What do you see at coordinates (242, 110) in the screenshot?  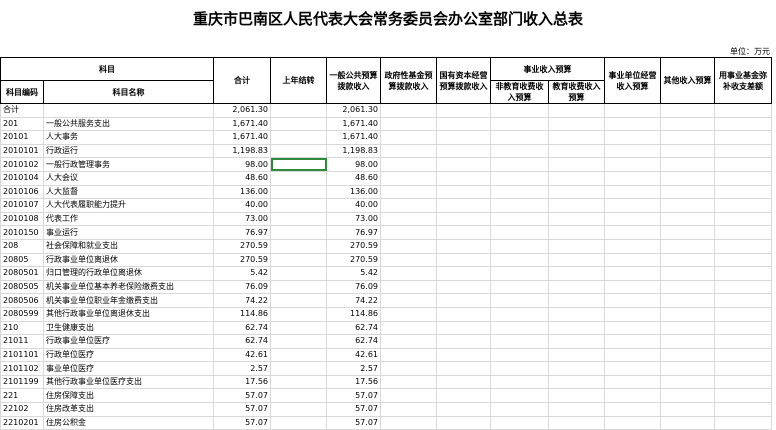 I see `table-cell: 2,061.30` at bounding box center [242, 110].